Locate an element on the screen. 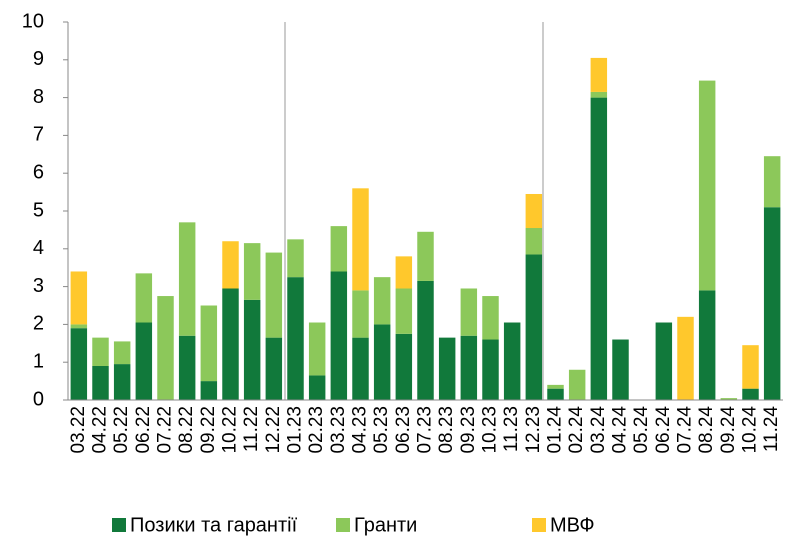  x-tick-label: 04.23 is located at coordinates (360, 430).